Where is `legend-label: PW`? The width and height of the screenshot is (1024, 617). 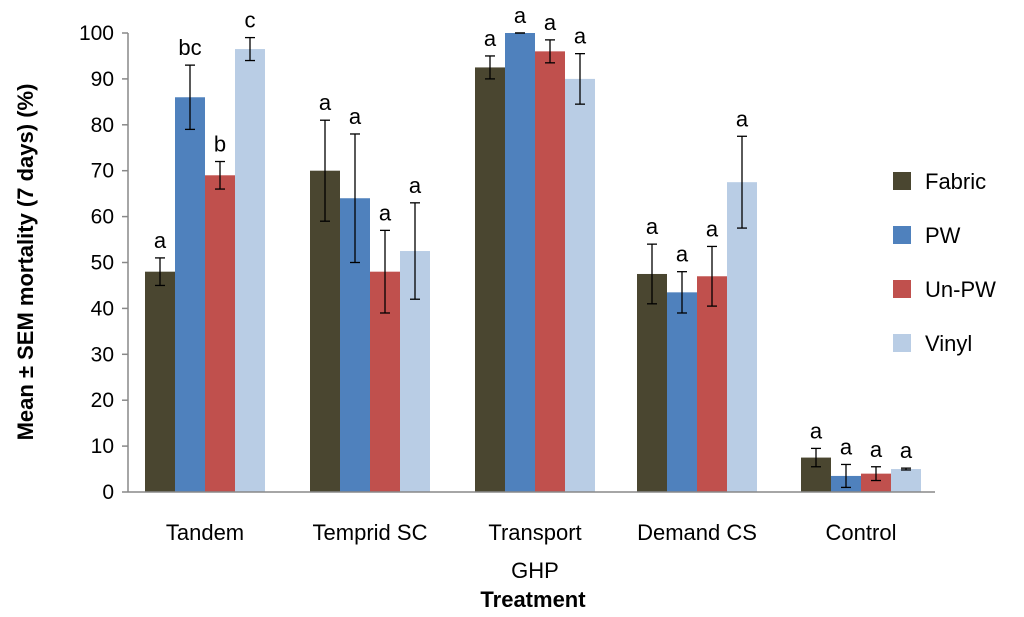 legend-label: PW is located at coordinates (943, 235).